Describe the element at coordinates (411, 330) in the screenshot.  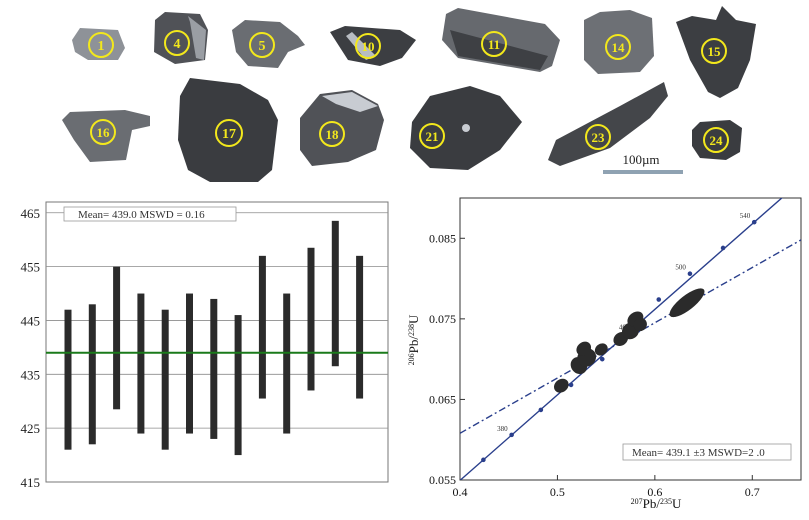
I see `y-label-sup2: 238` at that location.